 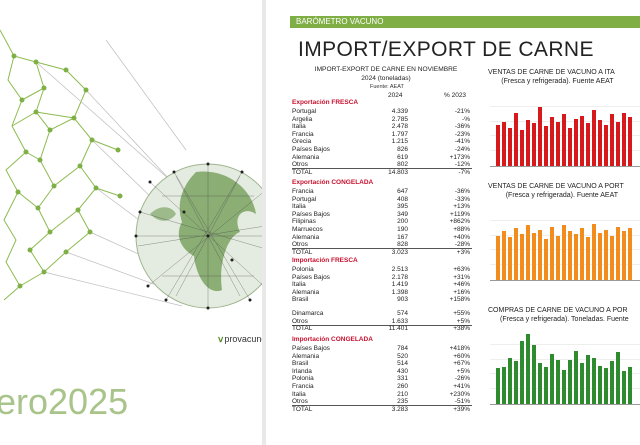 What do you see at coordinates (399, 277) in the screenshot?
I see `row-value: 2.178` at bounding box center [399, 277].